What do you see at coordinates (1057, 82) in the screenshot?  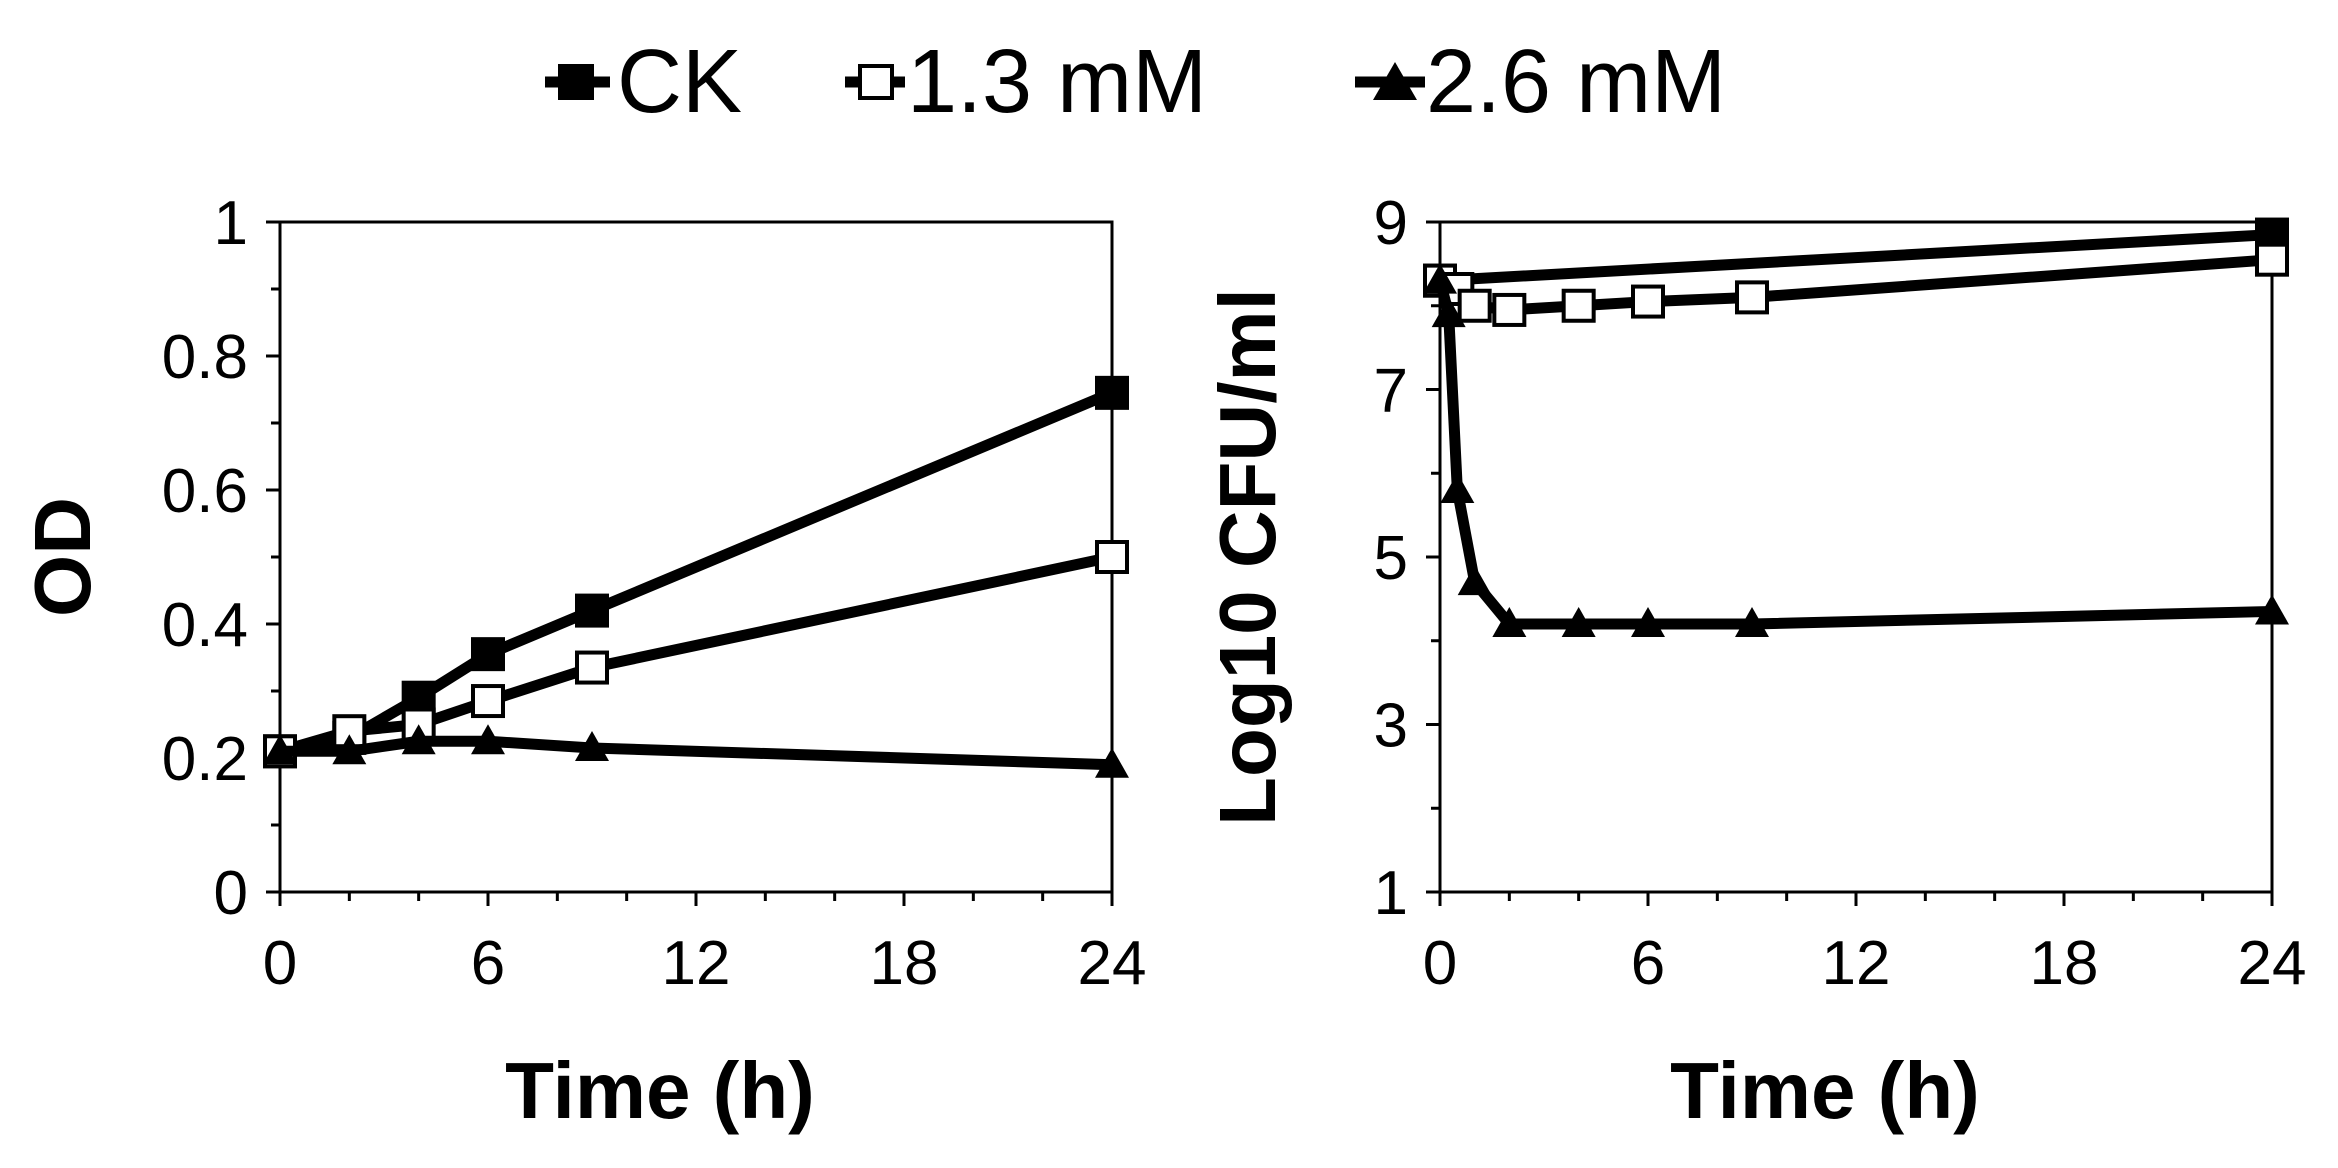 I see `legend-label-1-3mm: 1.3 mM` at bounding box center [1057, 82].